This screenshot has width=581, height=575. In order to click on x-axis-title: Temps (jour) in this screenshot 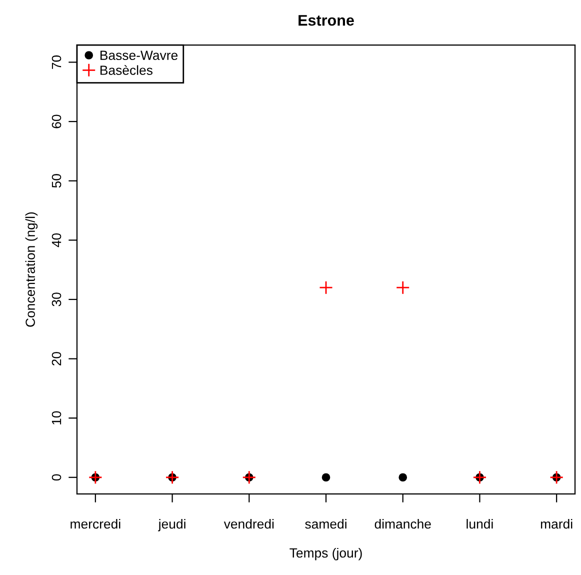, I will do `click(326, 554)`.